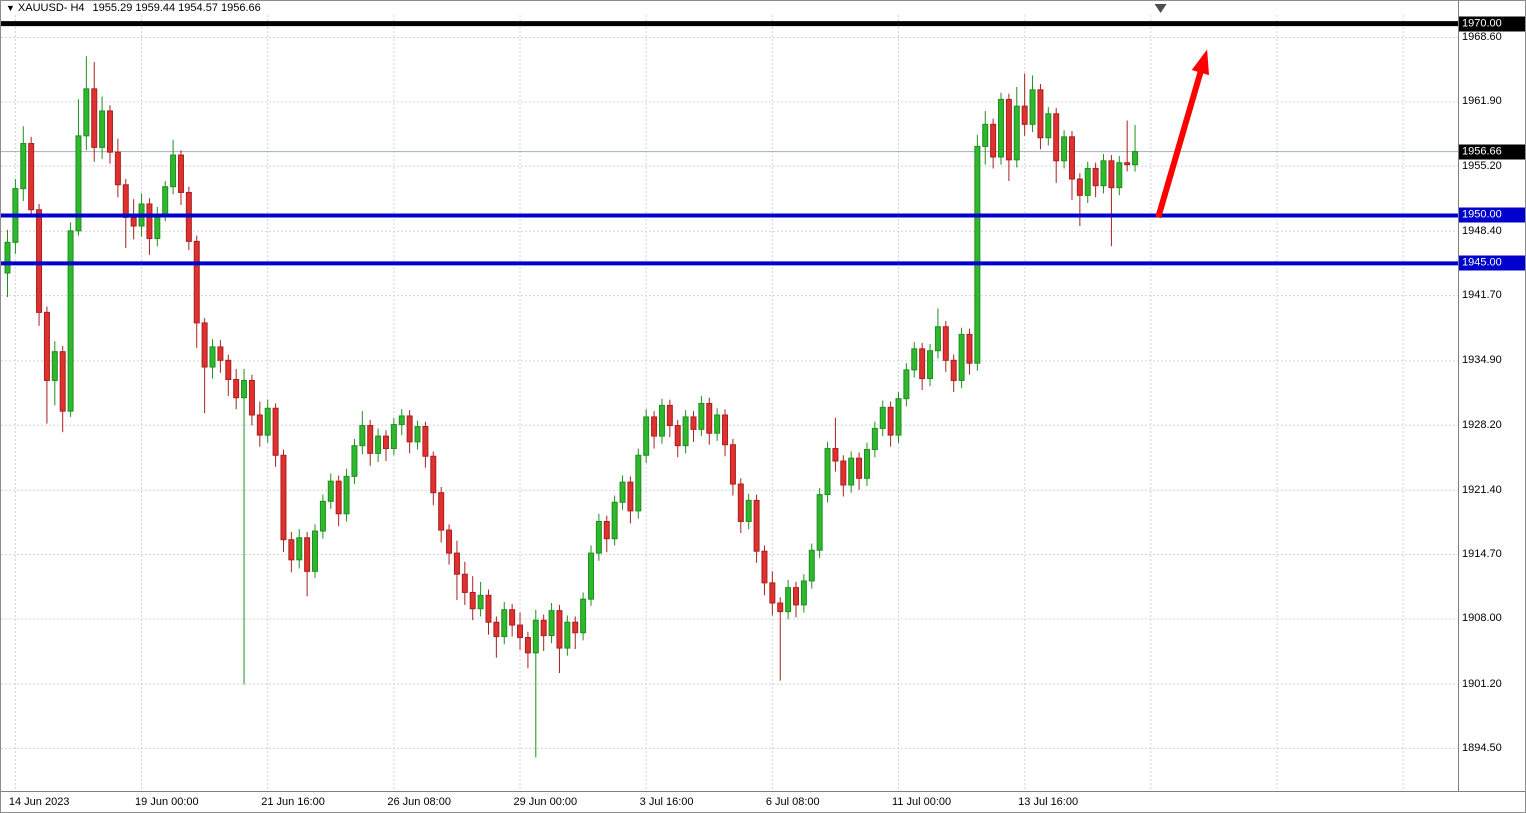 Image resolution: width=1526 pixels, height=813 pixels. What do you see at coordinates (1492, 263) in the screenshot?
I see `price-level-badge: 1945.00` at bounding box center [1492, 263].